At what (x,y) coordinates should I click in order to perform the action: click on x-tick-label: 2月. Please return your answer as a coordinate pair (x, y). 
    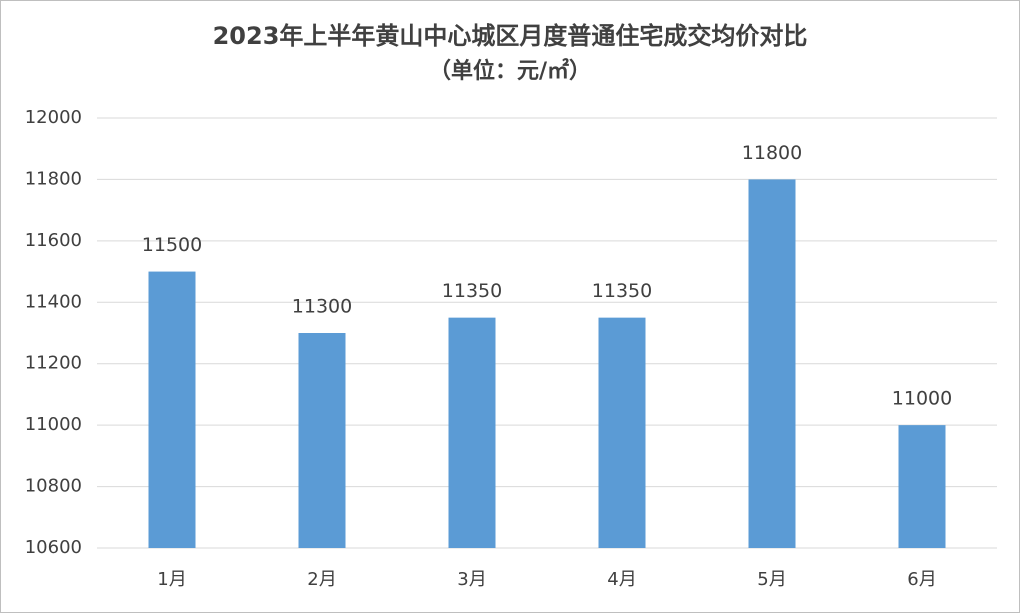
    Looking at the image, I should click on (321, 579).